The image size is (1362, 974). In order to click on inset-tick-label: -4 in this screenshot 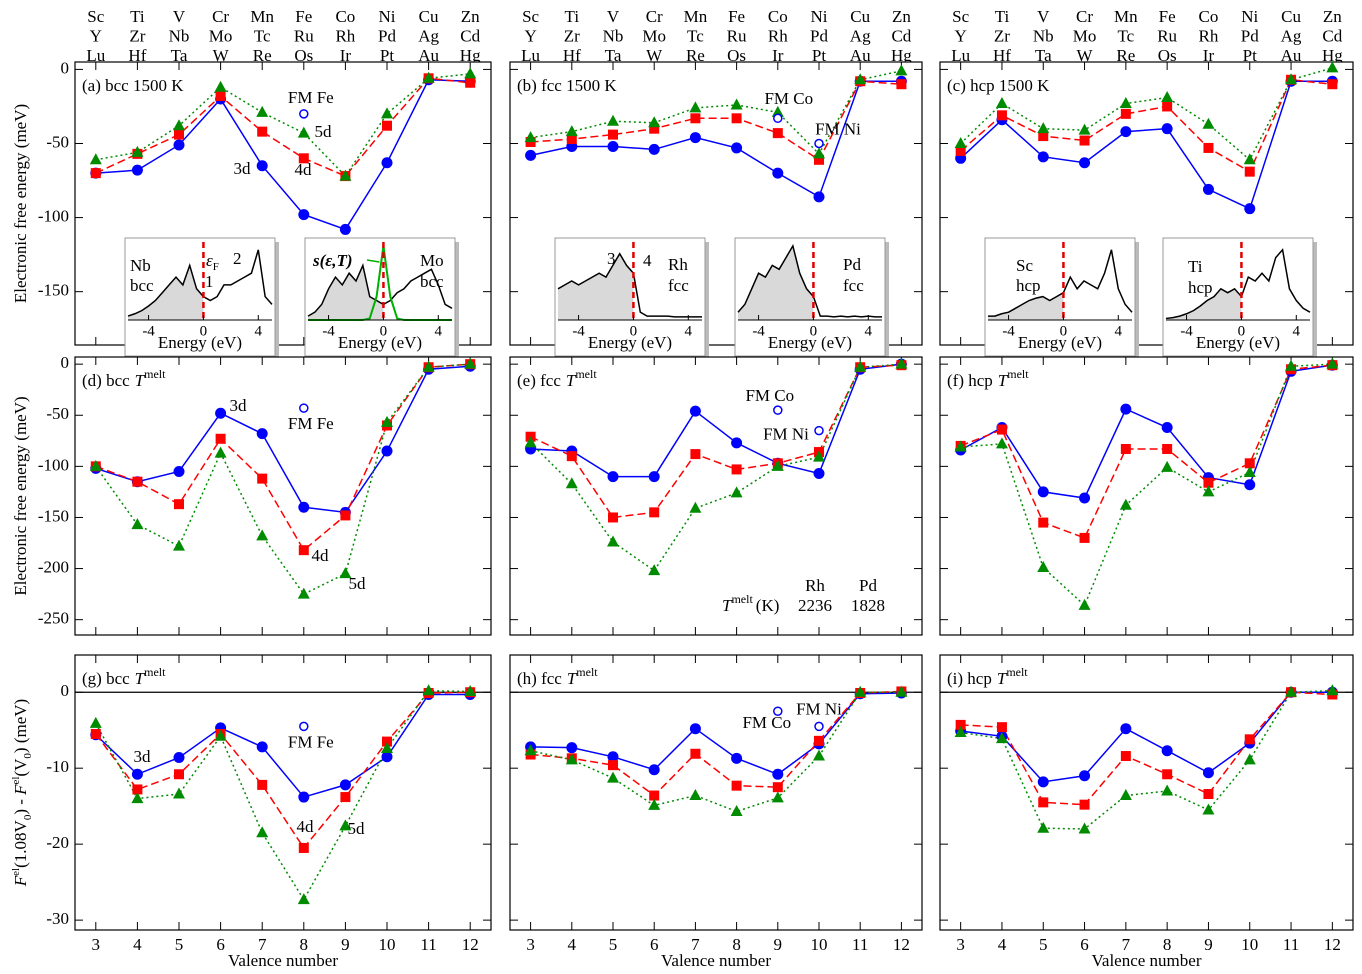, I will do `click(1186, 331)`.